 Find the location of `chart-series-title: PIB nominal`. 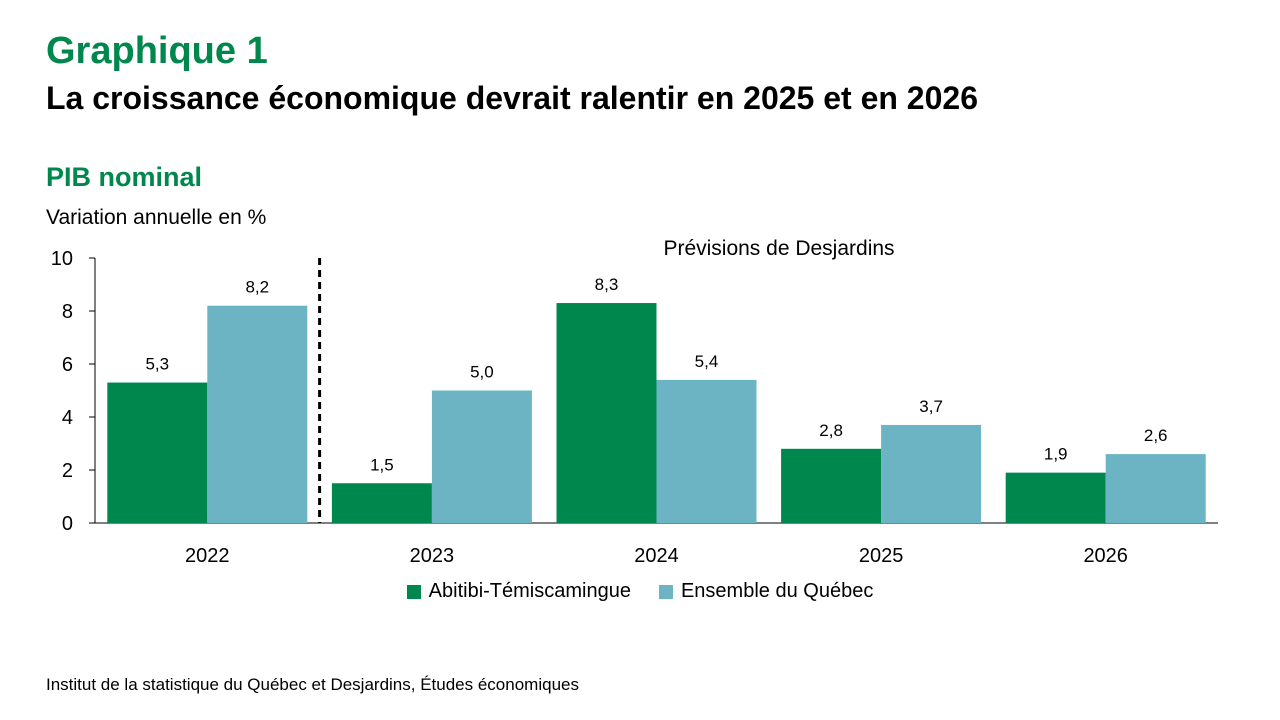

chart-series-title: PIB nominal is located at coordinates (124, 177).